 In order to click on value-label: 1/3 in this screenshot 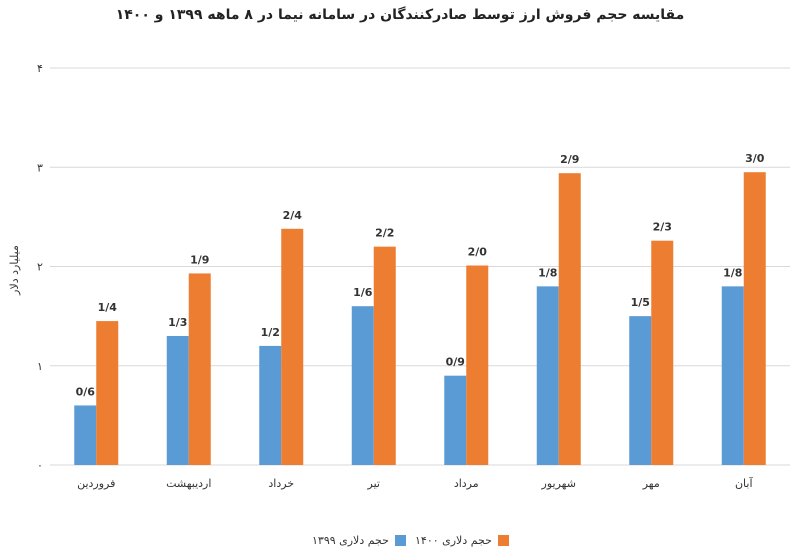, I will do `click(177, 322)`.